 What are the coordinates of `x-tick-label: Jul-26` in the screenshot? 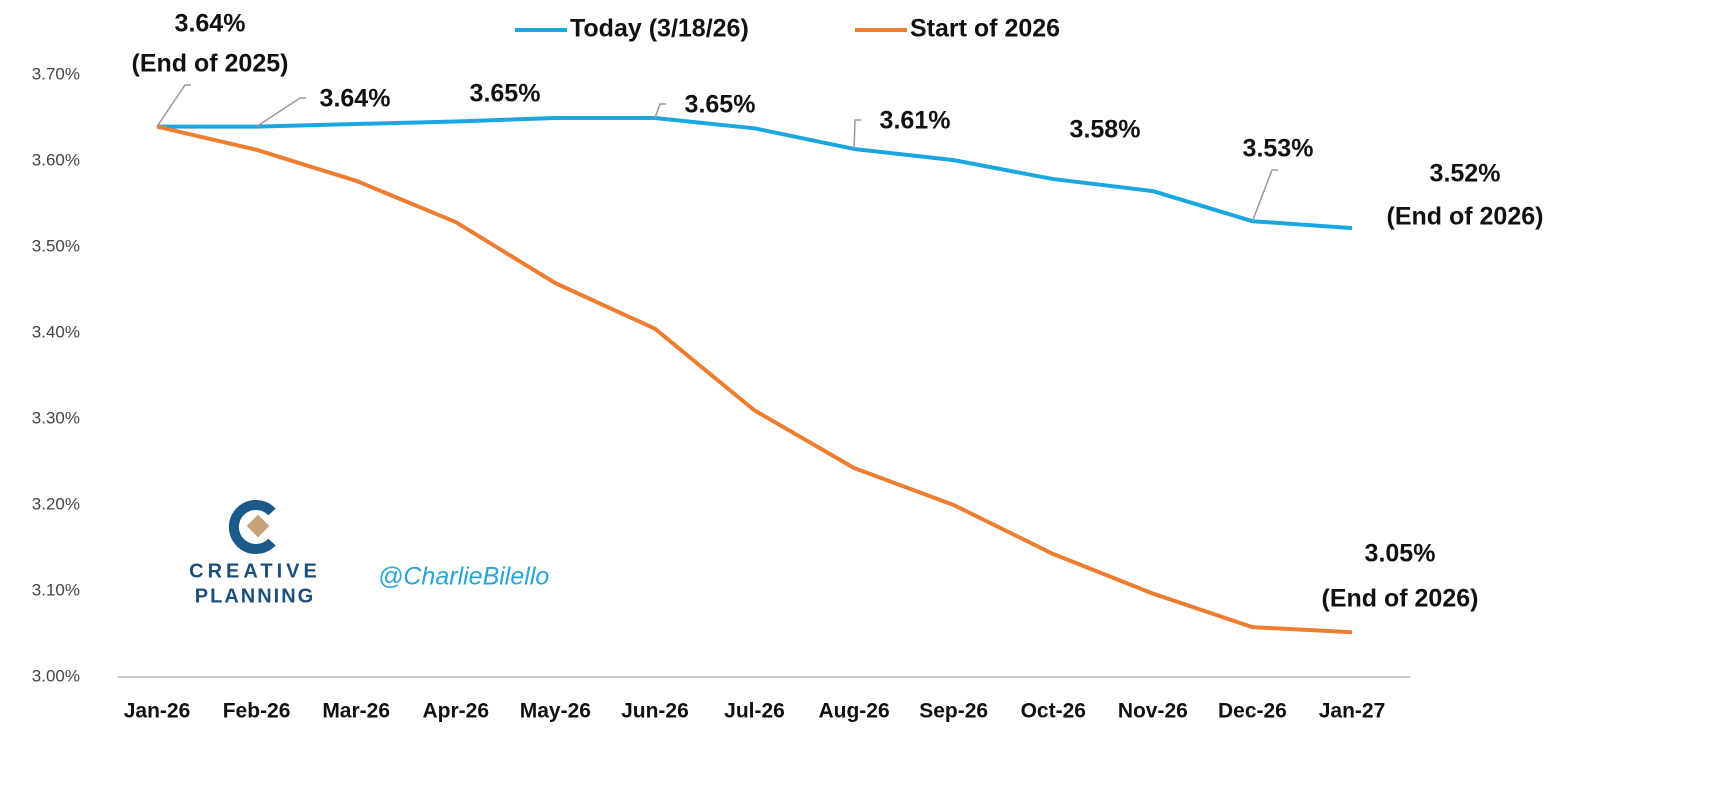 It's located at (754, 711).